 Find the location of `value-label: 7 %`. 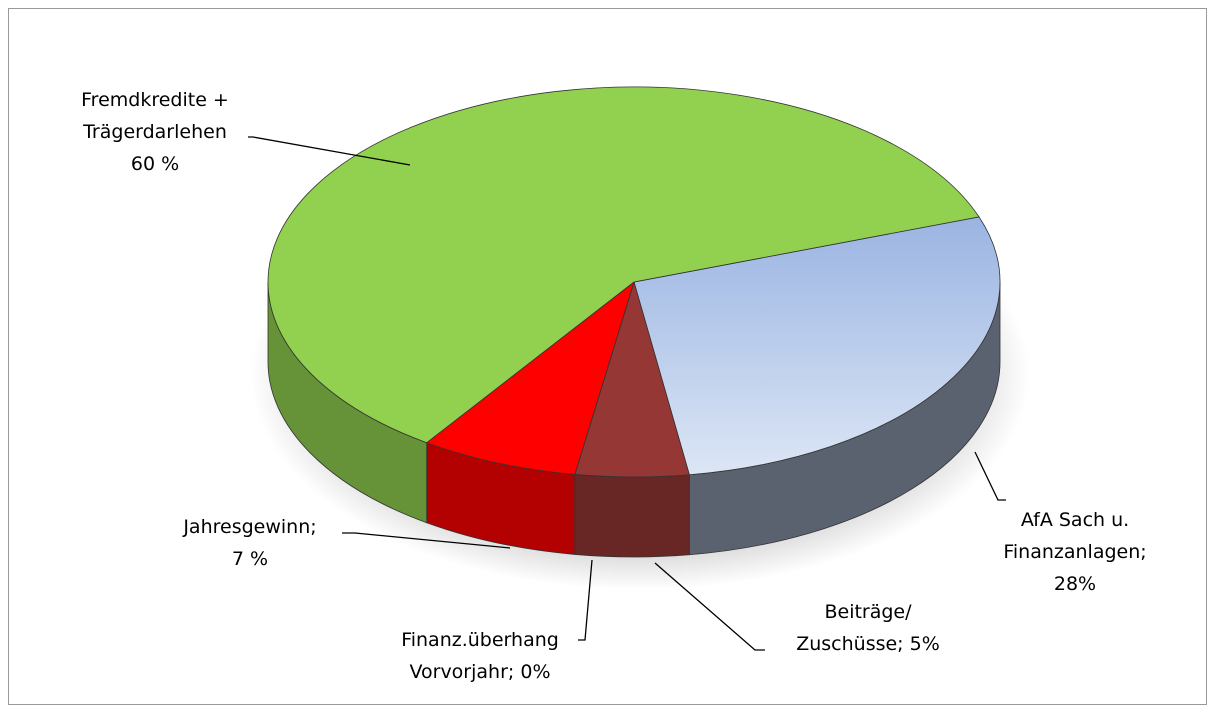

value-label: 7 % is located at coordinates (250, 559).